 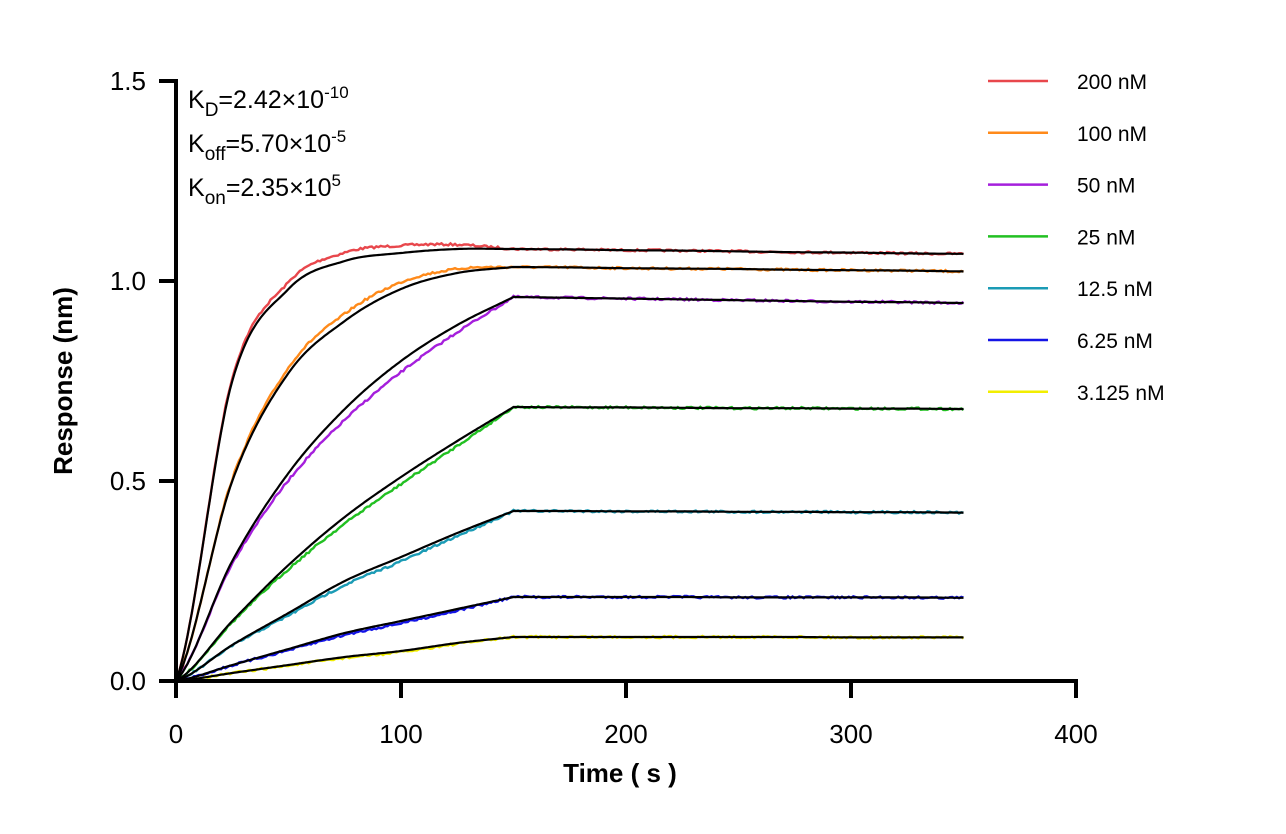 What do you see at coordinates (338, 136) in the screenshot?
I see `constant-exponent: -5` at bounding box center [338, 136].